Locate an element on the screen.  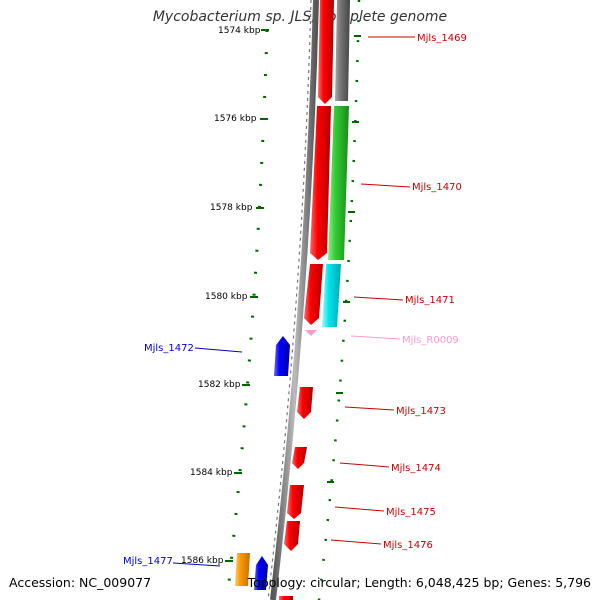
gene-label-mjls-1473: Mjls_1473 is located at coordinates (421, 411).